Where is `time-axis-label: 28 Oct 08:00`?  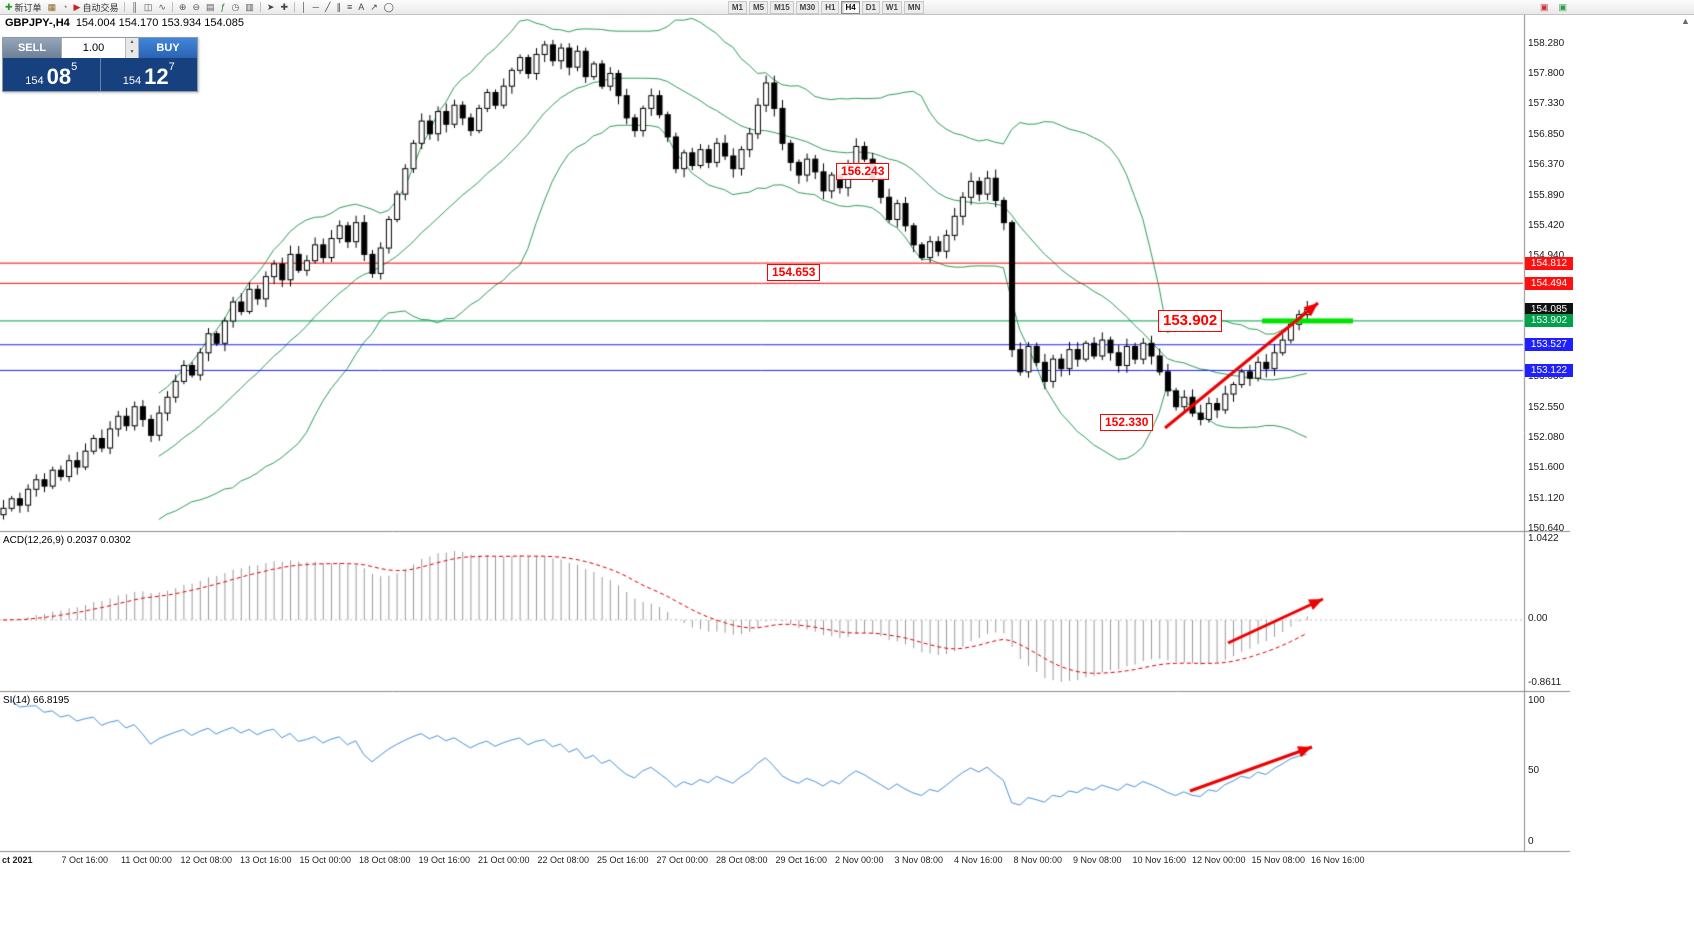
time-axis-label: 28 Oct 08:00 is located at coordinates (742, 860).